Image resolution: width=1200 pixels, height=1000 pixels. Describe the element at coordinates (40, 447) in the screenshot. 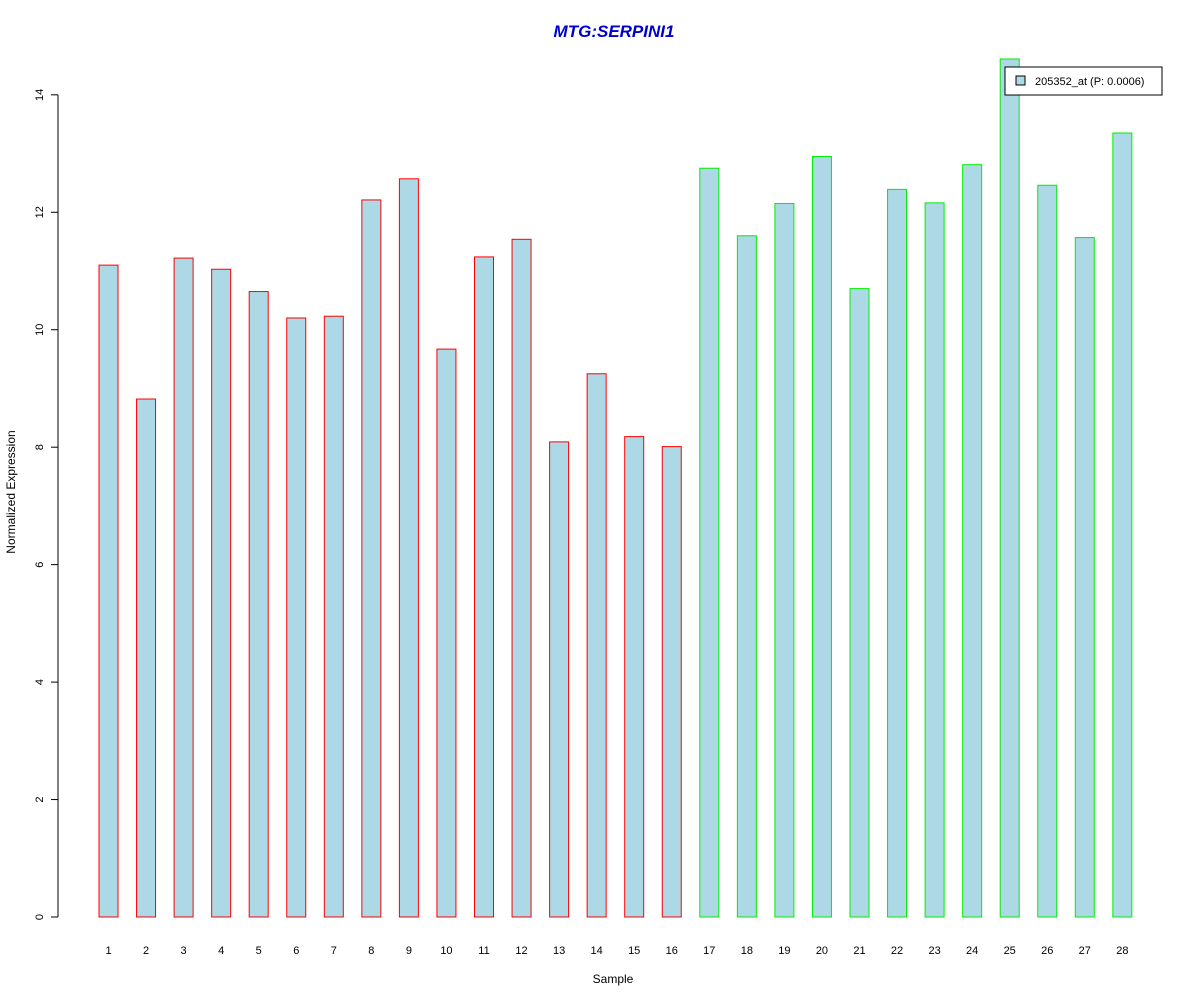

I see `y-tick-label: 8` at that location.